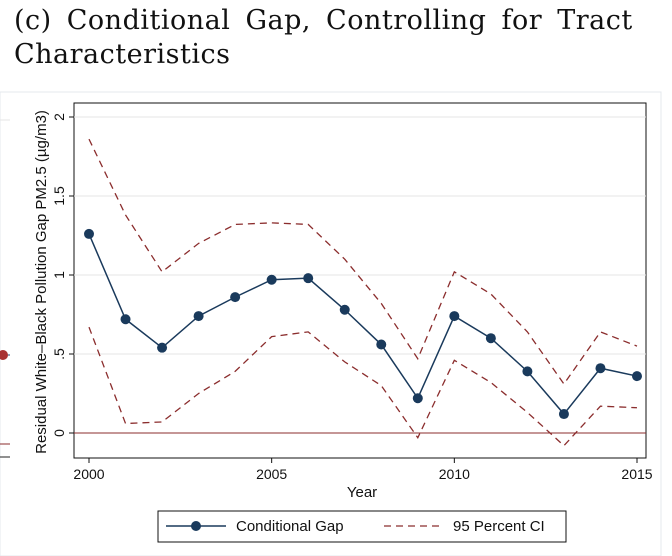  I want to click on legend: Conditional Gap 95 Percent CI, so click(362, 526).